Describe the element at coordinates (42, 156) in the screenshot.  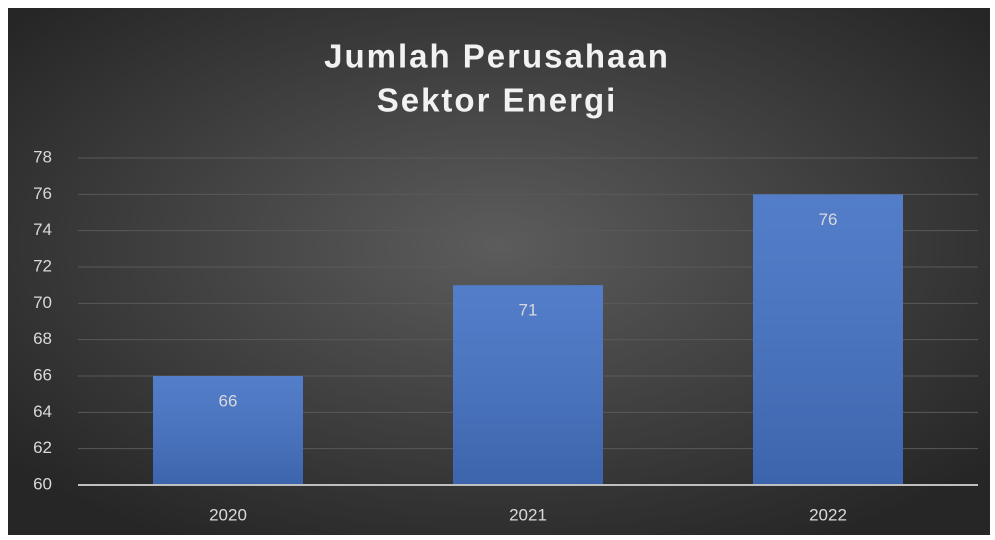
I see `y-tick-label: 78` at that location.